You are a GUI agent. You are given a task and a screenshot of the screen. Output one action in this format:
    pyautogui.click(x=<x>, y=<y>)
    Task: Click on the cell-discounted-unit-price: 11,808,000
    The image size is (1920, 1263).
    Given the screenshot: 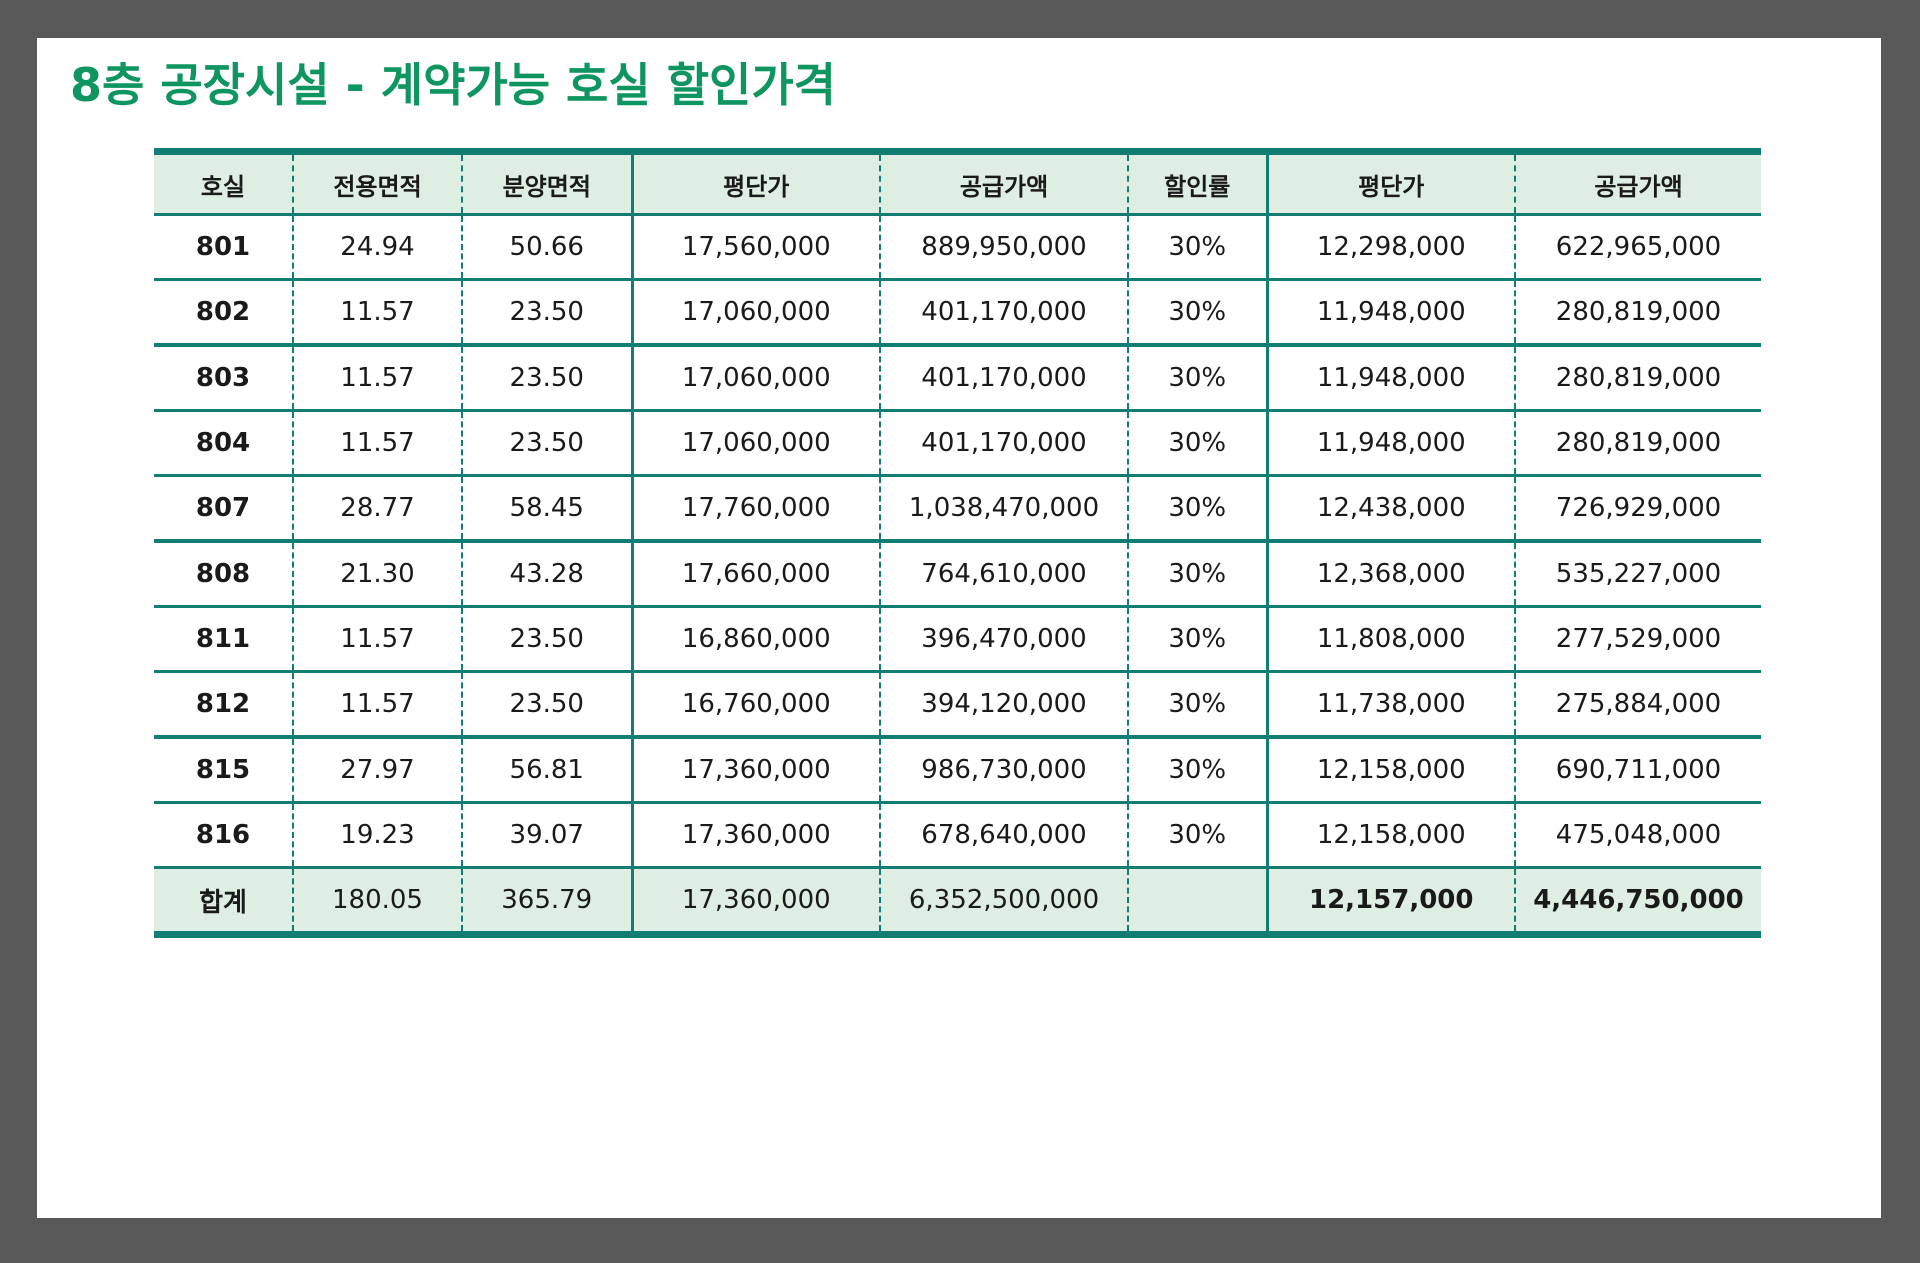 What is the action you would take?
    pyautogui.click(x=1391, y=639)
    